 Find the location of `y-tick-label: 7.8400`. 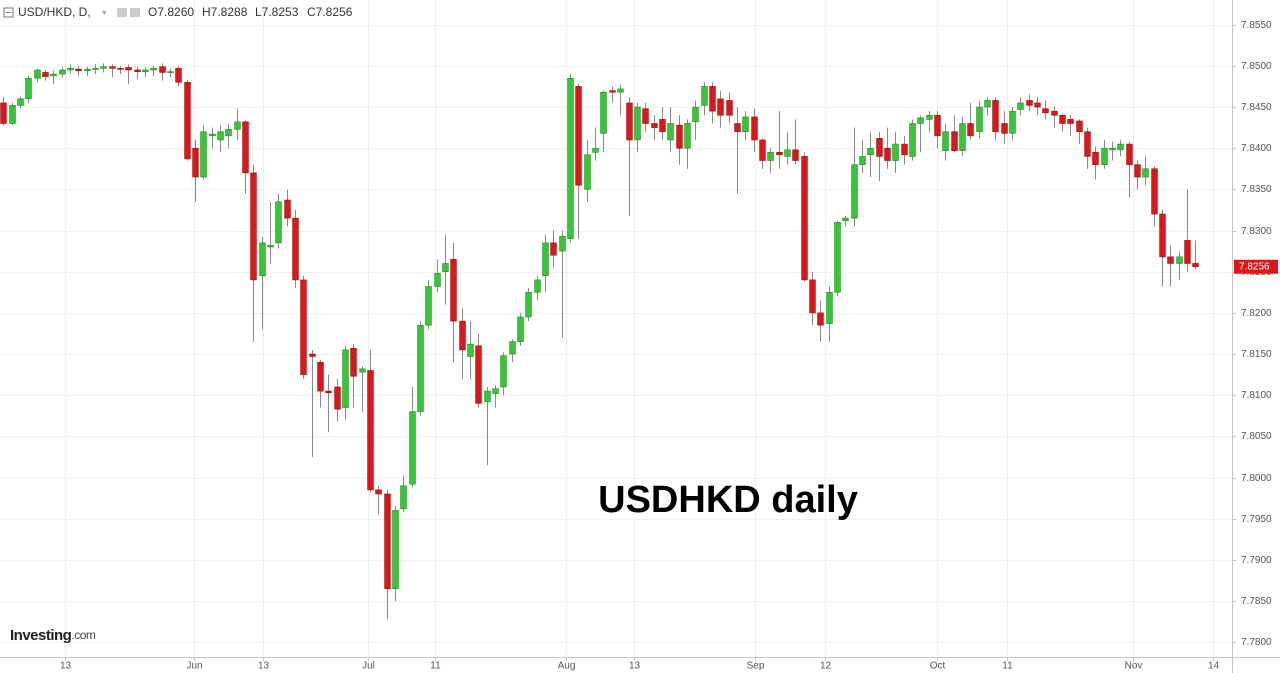

y-tick-label: 7.8400 is located at coordinates (1256, 148).